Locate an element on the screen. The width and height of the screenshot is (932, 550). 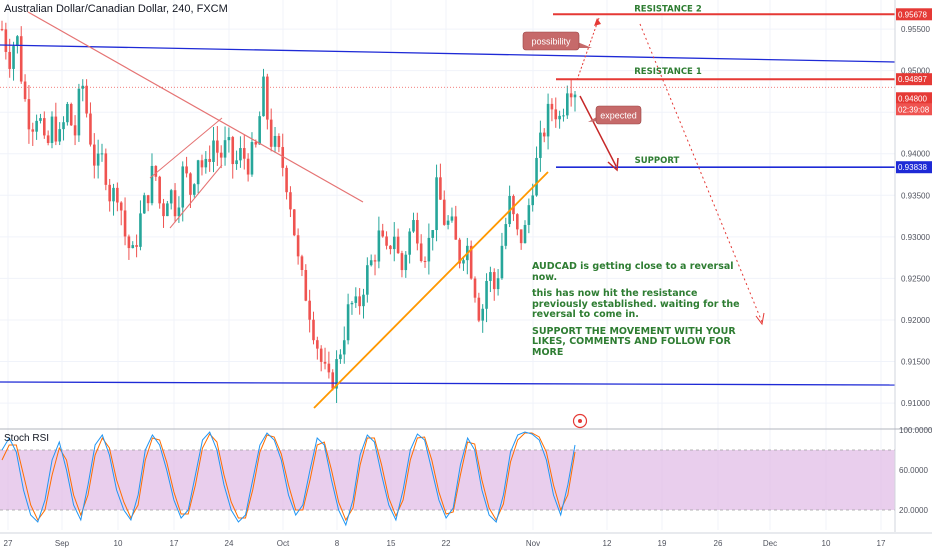
descending-trendline is located at coordinates (195, 107).